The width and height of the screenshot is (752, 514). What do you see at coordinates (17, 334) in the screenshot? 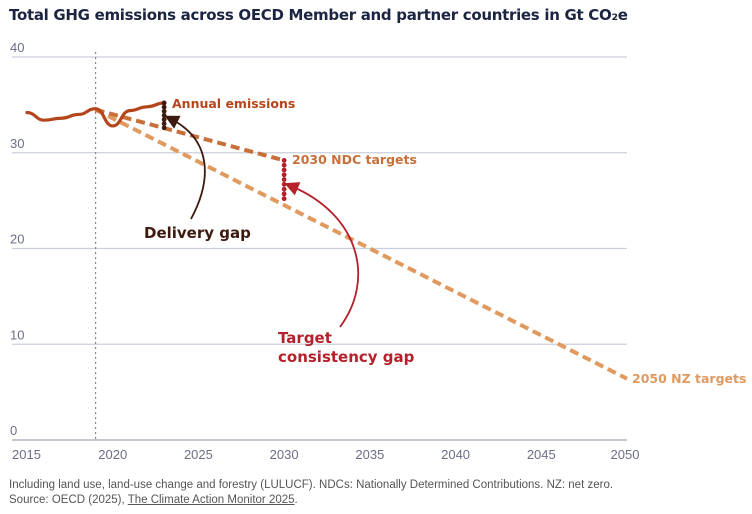
I see `y-tick-label: 10` at bounding box center [17, 334].